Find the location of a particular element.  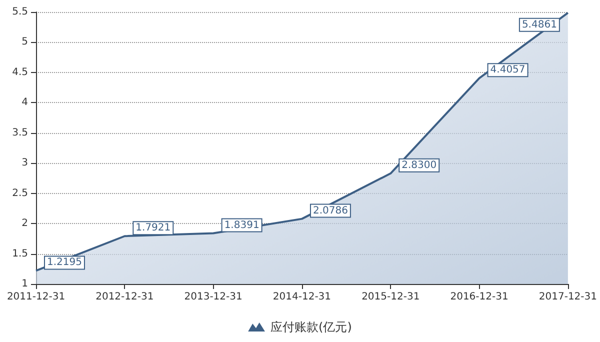

x-tick-label: 2015-12-31 is located at coordinates (391, 297).